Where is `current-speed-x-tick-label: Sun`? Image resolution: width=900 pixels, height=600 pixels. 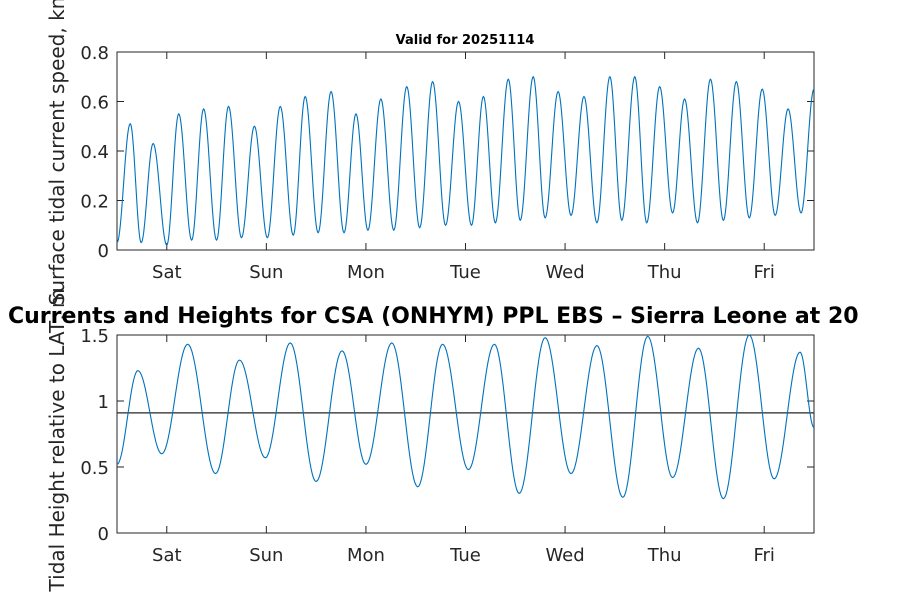 current-speed-x-tick-label: Sun is located at coordinates (266, 272).